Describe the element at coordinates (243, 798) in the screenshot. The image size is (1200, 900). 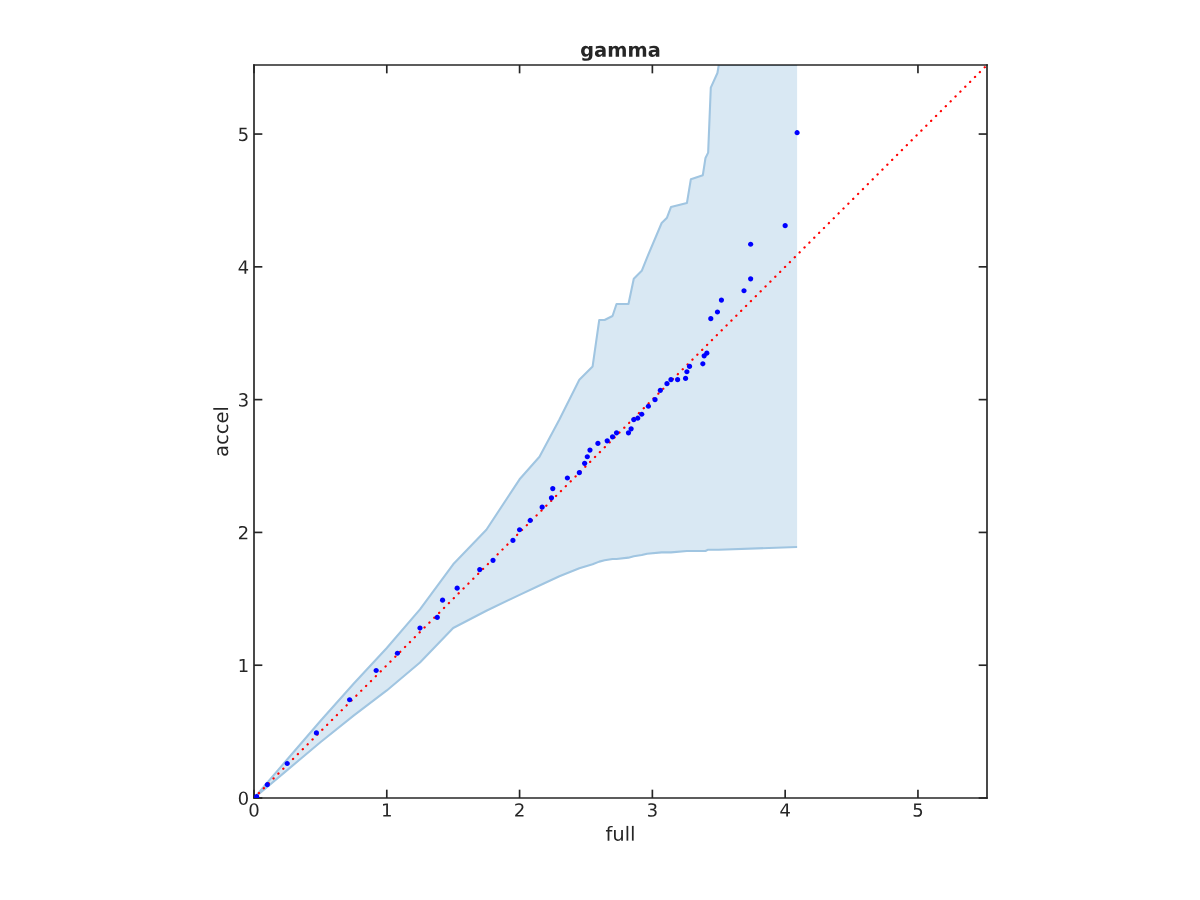
I see `y-tick-label: 0` at that location.